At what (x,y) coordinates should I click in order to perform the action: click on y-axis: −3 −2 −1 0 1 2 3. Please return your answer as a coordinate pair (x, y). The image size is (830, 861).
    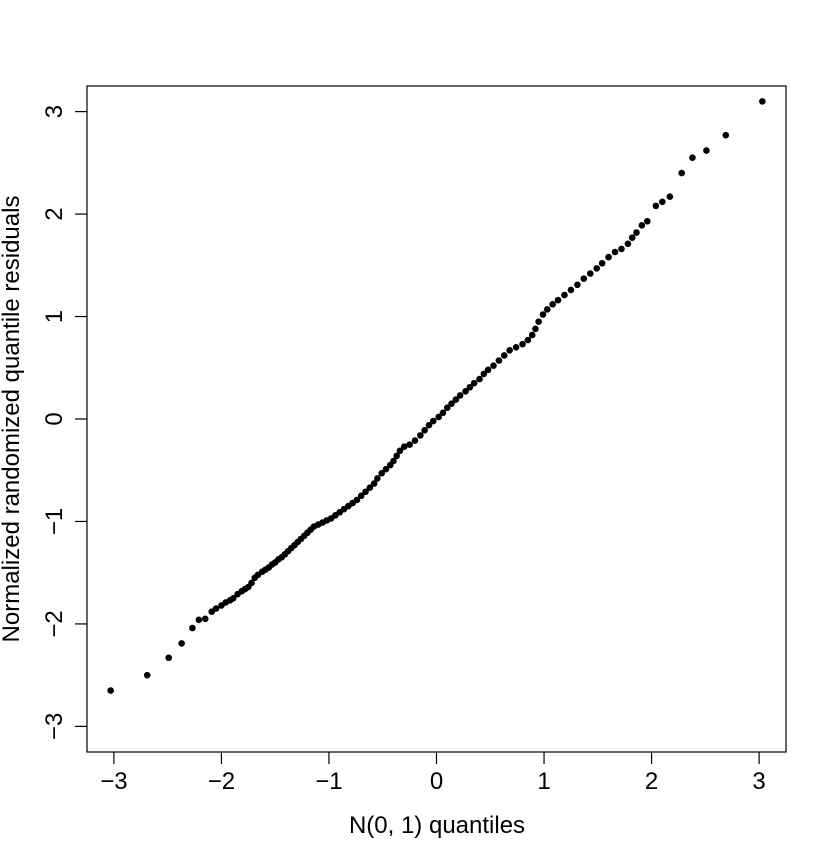
    Looking at the image, I should click on (64, 422).